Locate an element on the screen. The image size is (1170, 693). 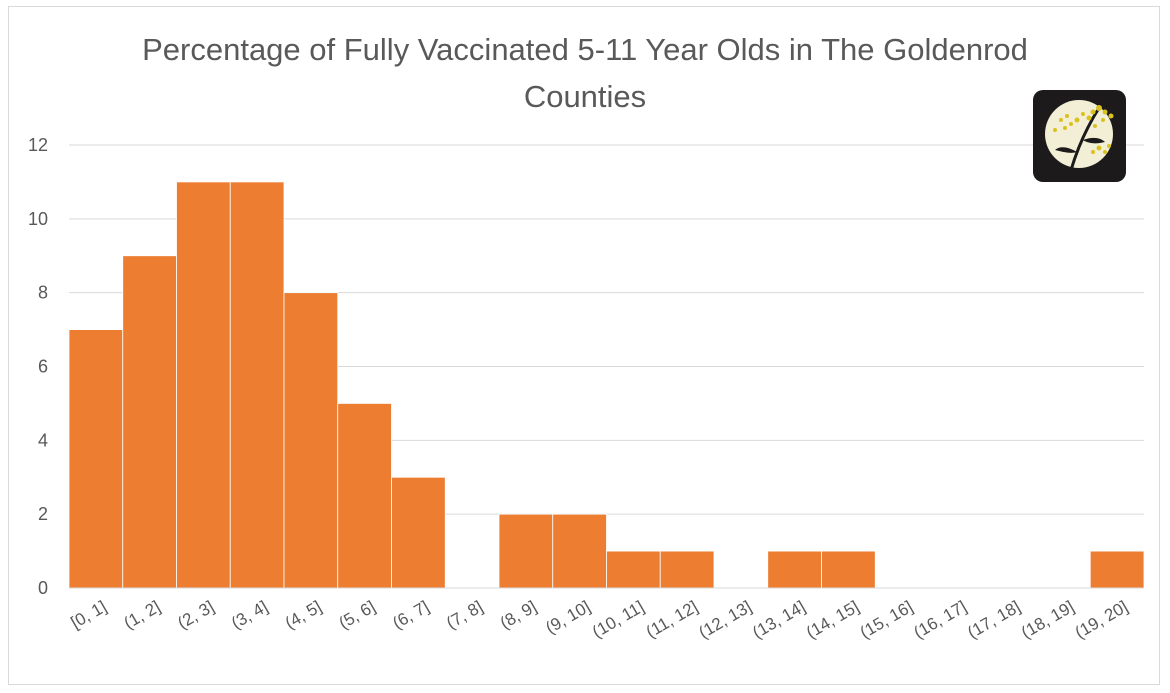
x-tick-label: (1, 2] is located at coordinates (142, 615).